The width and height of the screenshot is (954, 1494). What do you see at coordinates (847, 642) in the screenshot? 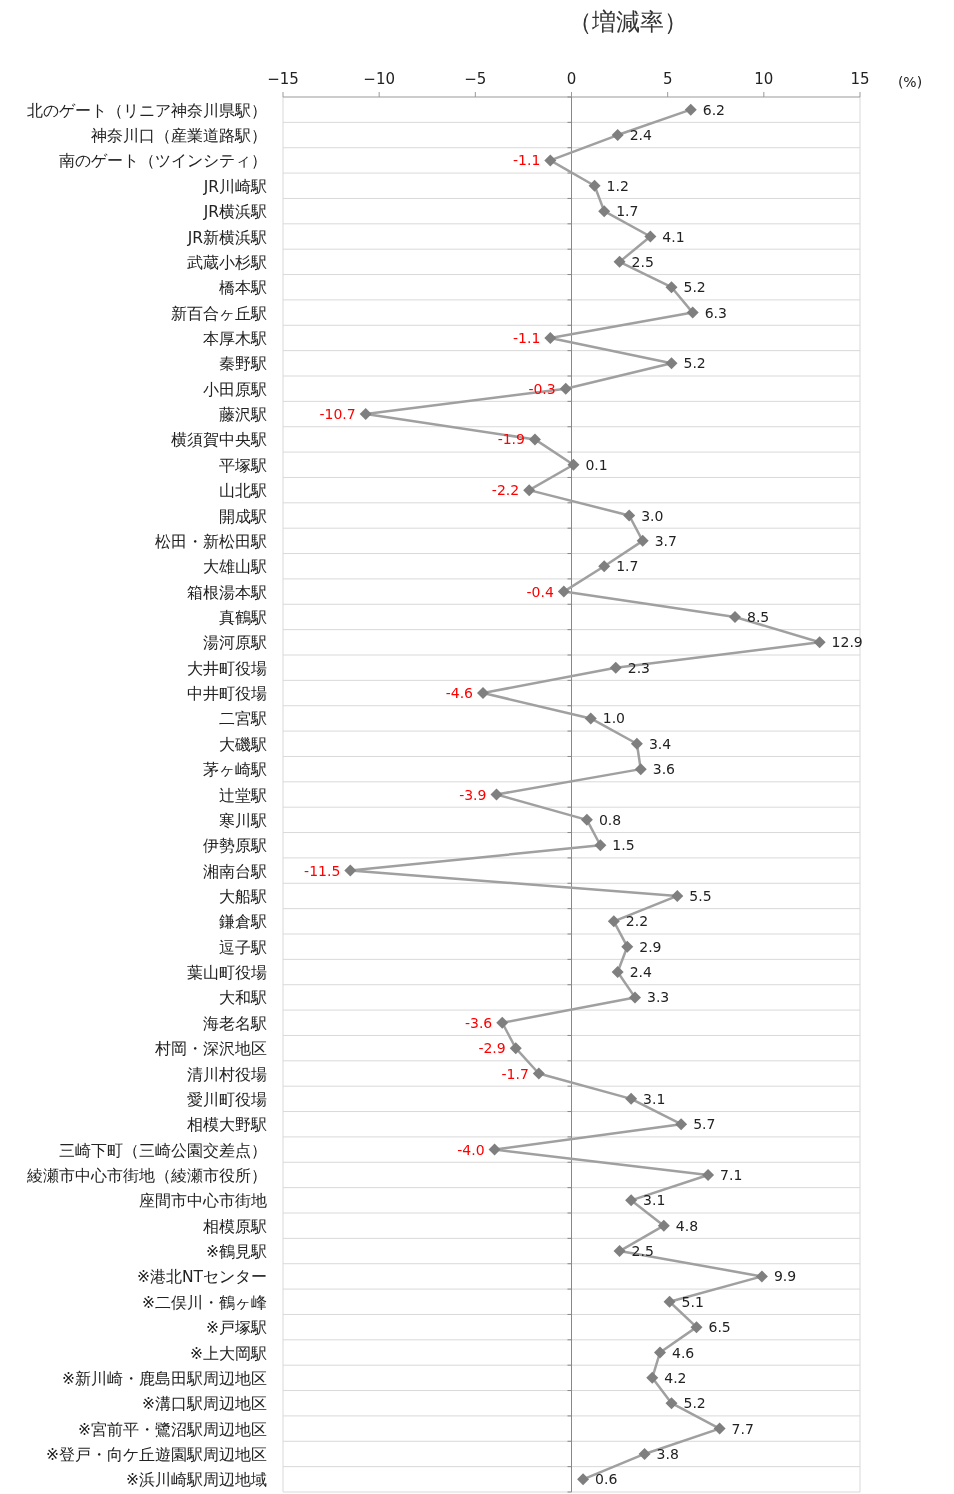
I see `data-label: 12.9` at bounding box center [847, 642].